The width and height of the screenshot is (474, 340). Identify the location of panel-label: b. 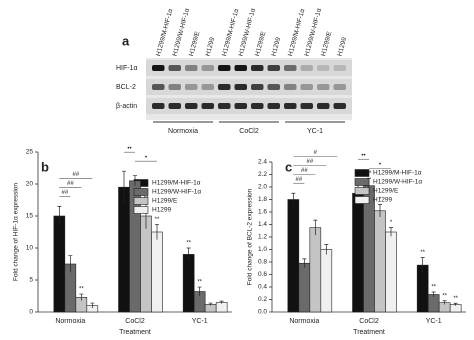
(45, 166).